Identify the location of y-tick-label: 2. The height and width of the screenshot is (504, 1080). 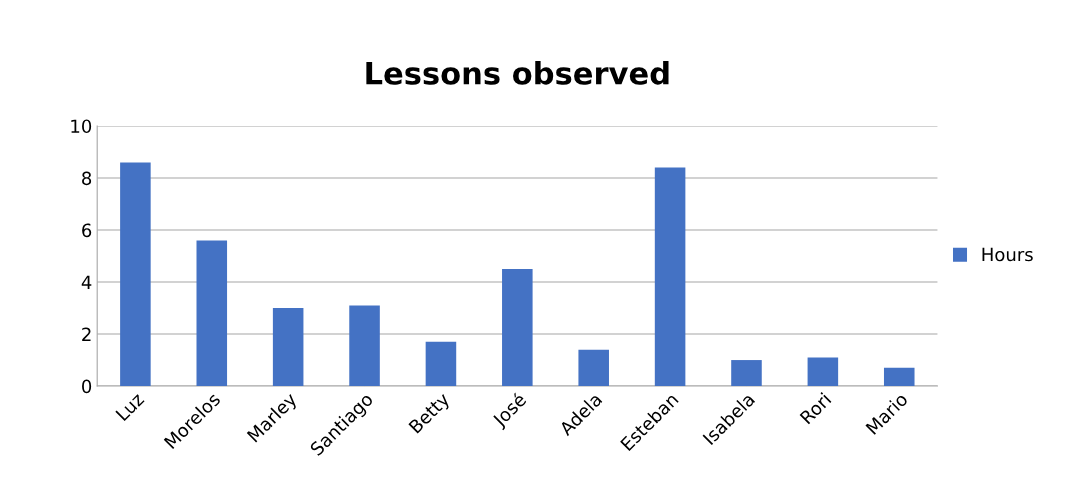
(86, 334).